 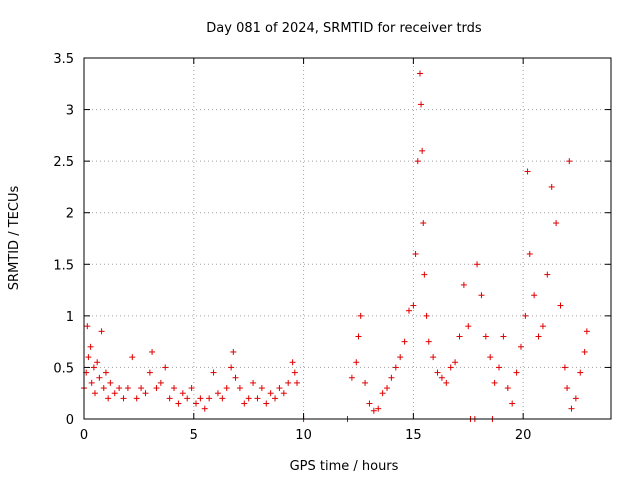 What do you see at coordinates (14, 238) in the screenshot?
I see `y-axis-label: SRMTID / TECUs` at bounding box center [14, 238].